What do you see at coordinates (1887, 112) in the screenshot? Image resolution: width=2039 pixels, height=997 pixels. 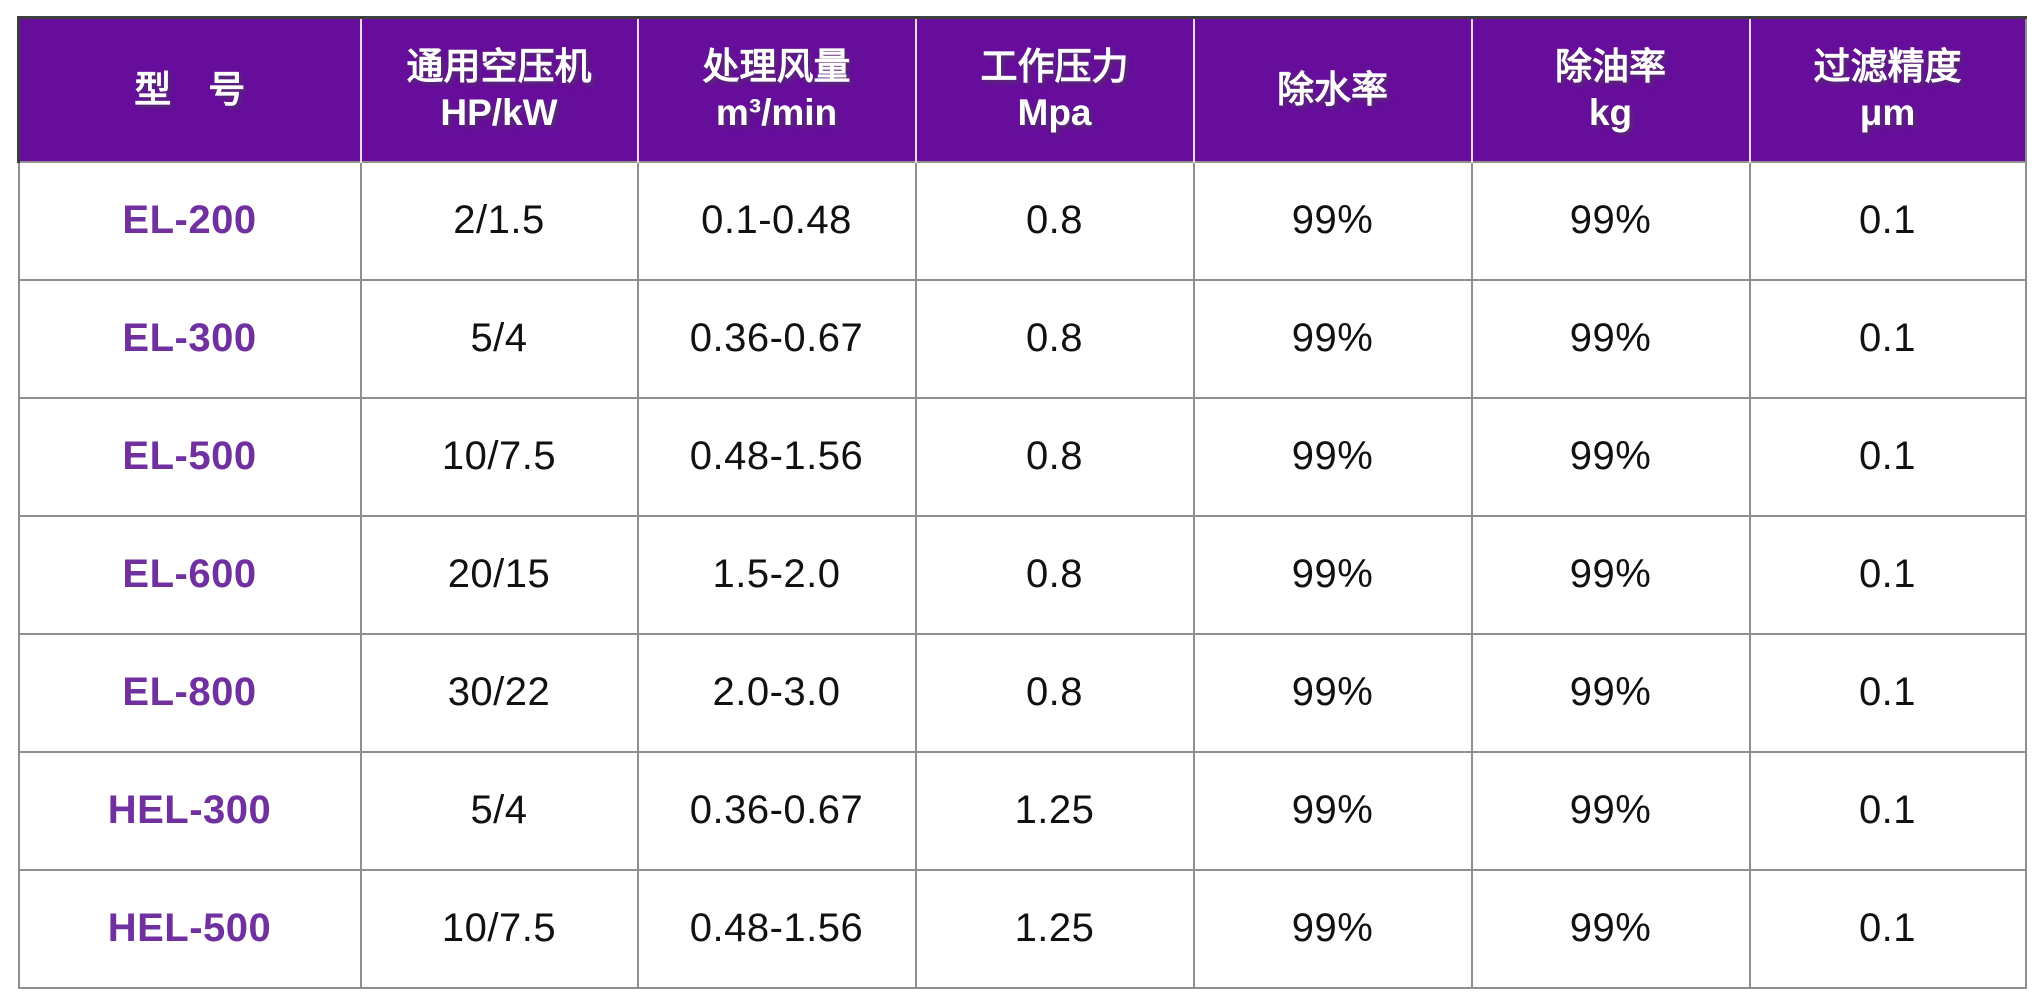 I see `header-filtration-unit: μm` at bounding box center [1887, 112].